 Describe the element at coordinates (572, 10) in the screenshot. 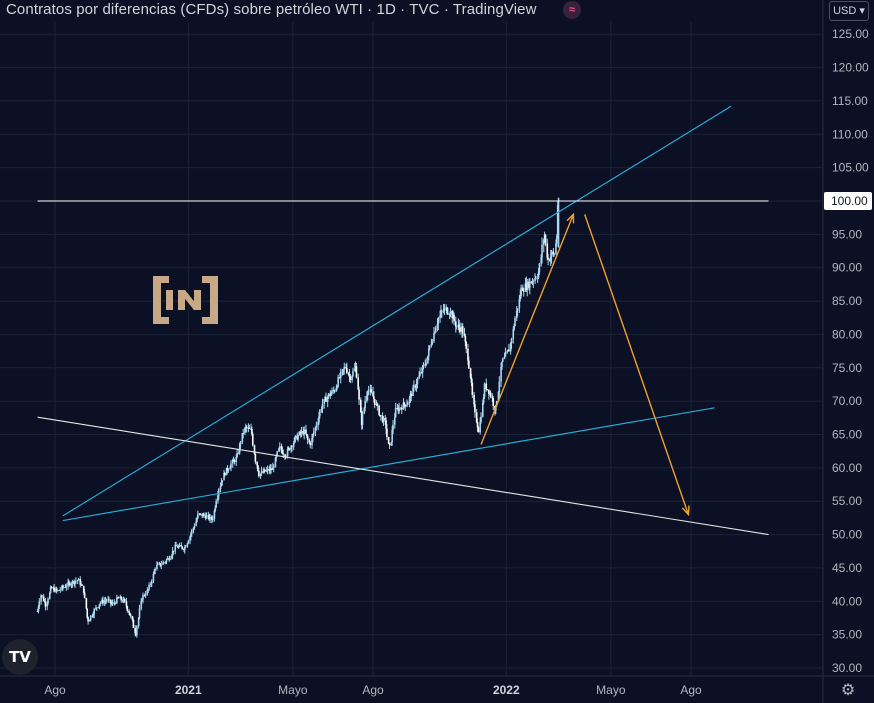

I see `waves-icon: ≈` at that location.